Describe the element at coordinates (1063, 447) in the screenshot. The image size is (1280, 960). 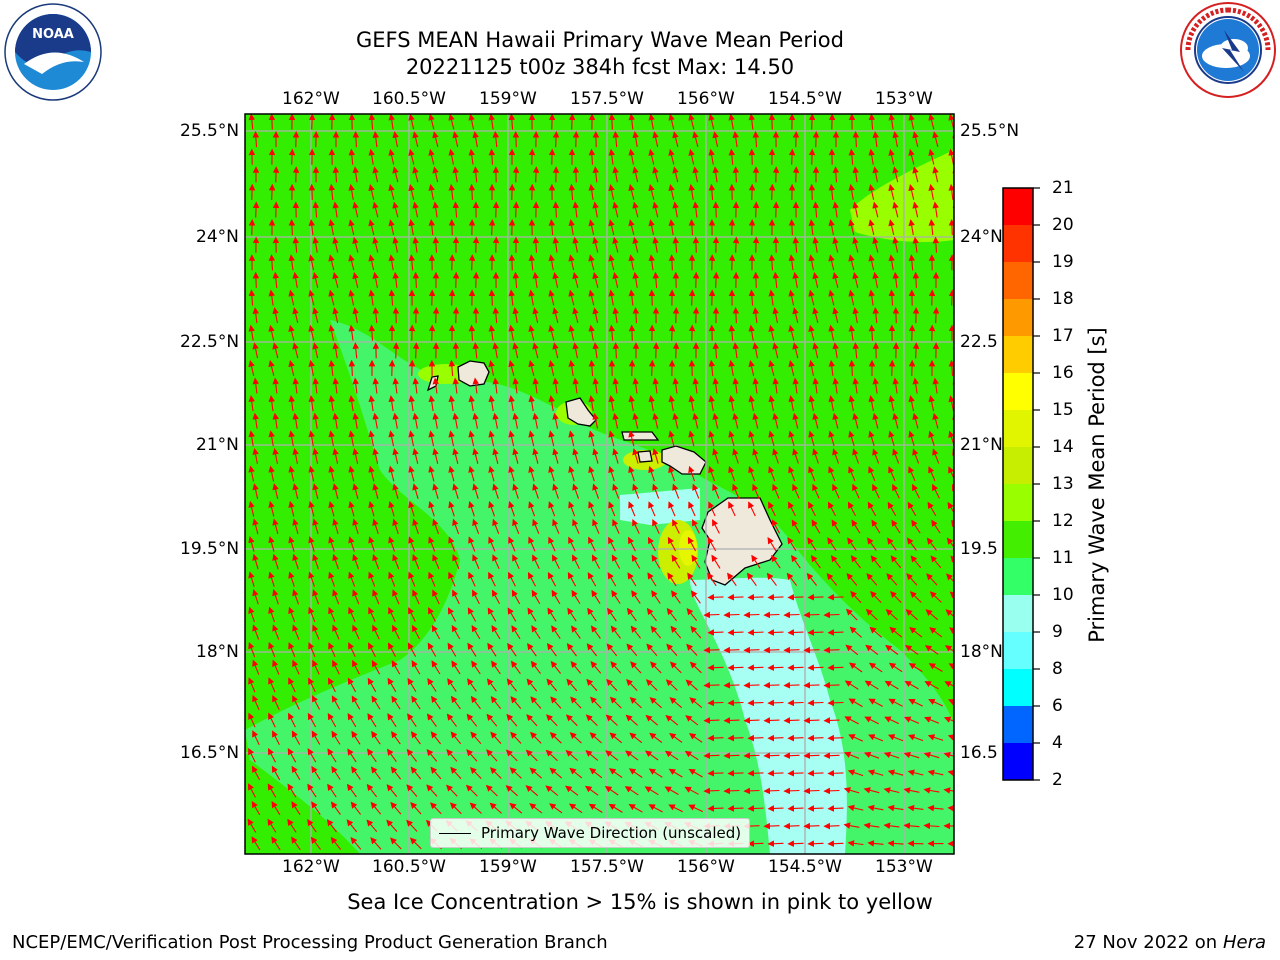
I see `colorbar-tick-label: 14` at that location.